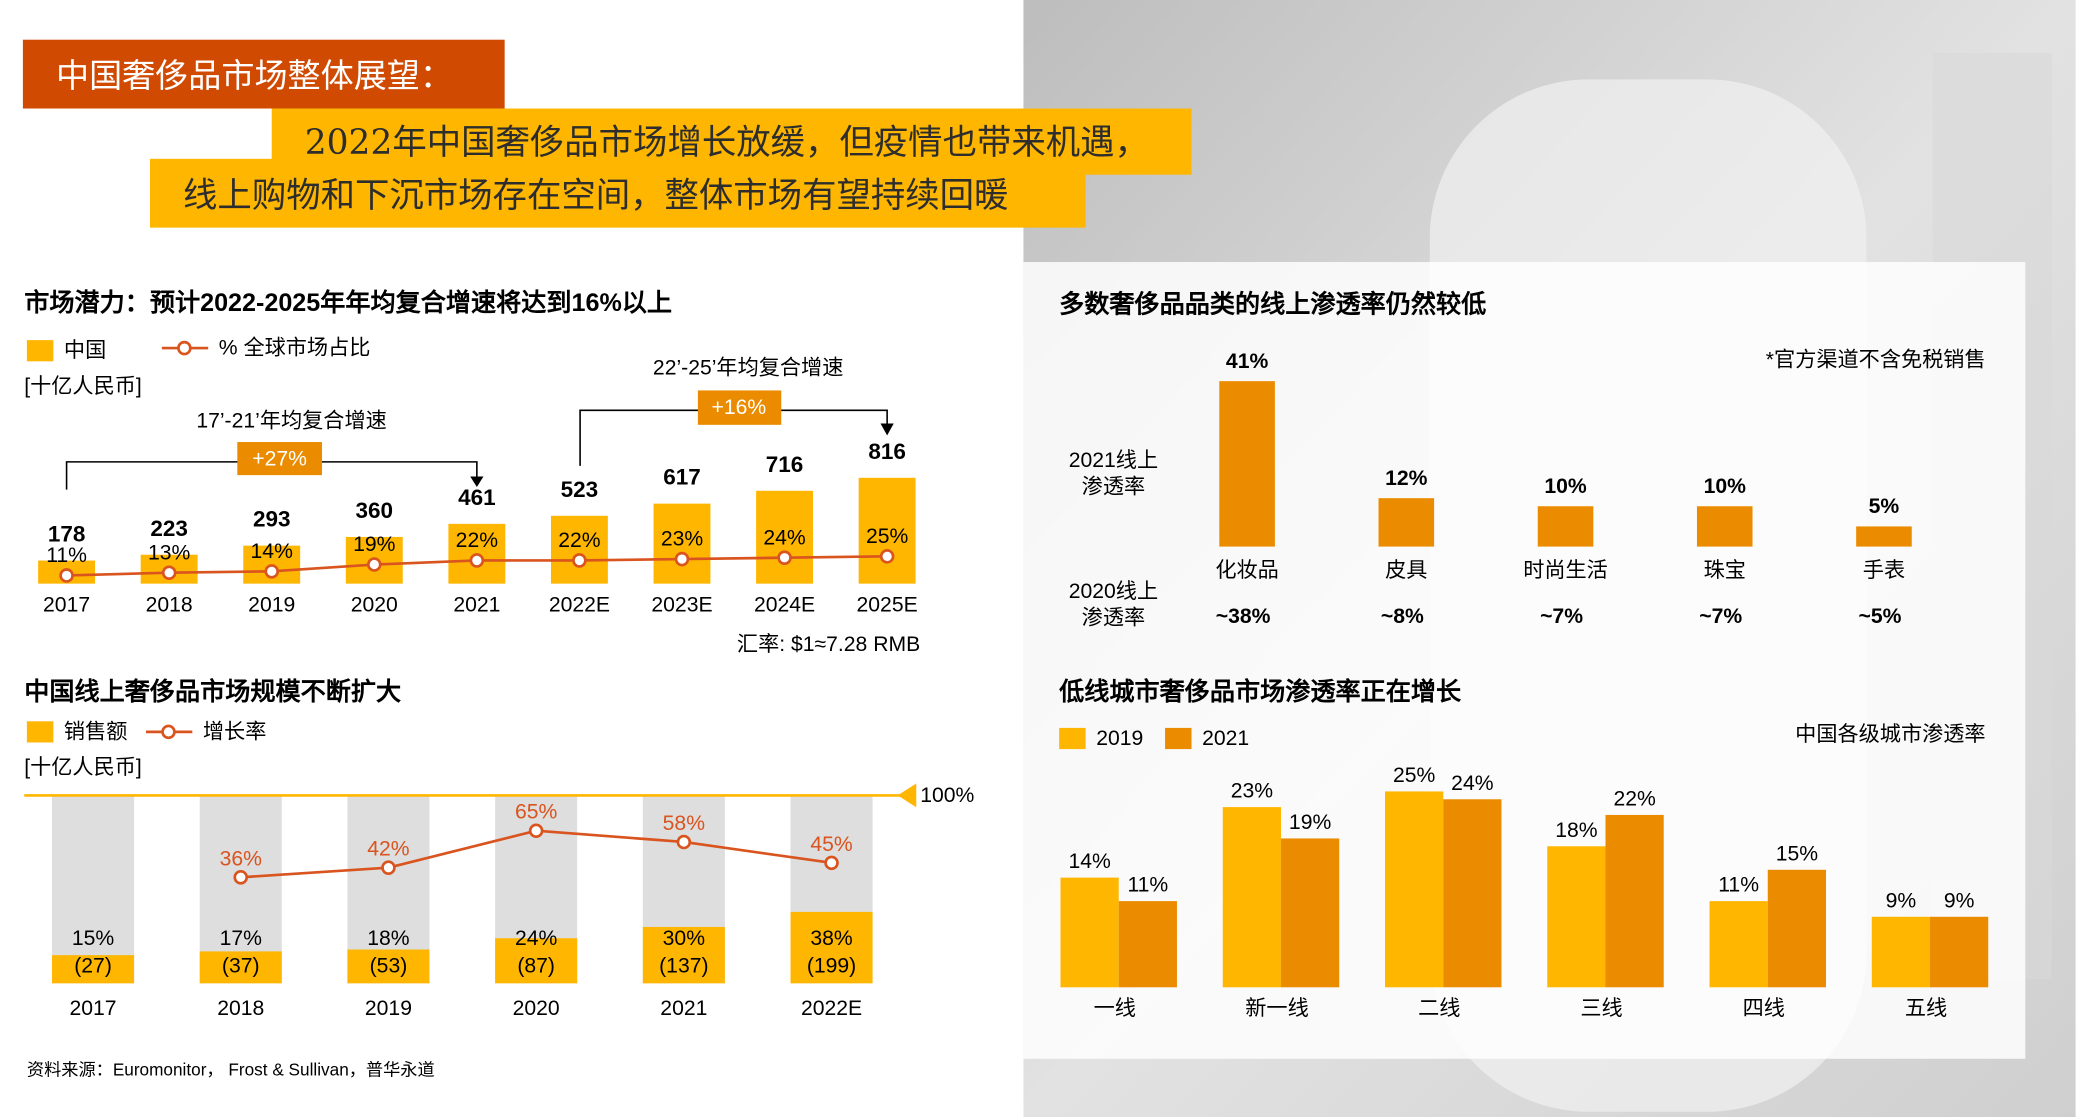 This screenshot has height=1117, width=2076. Describe the element at coordinates (348, 302) in the screenshot. I see `chart-title: 市场潜力：预计2022-2025年年均复合增速将达到16%以上` at that location.